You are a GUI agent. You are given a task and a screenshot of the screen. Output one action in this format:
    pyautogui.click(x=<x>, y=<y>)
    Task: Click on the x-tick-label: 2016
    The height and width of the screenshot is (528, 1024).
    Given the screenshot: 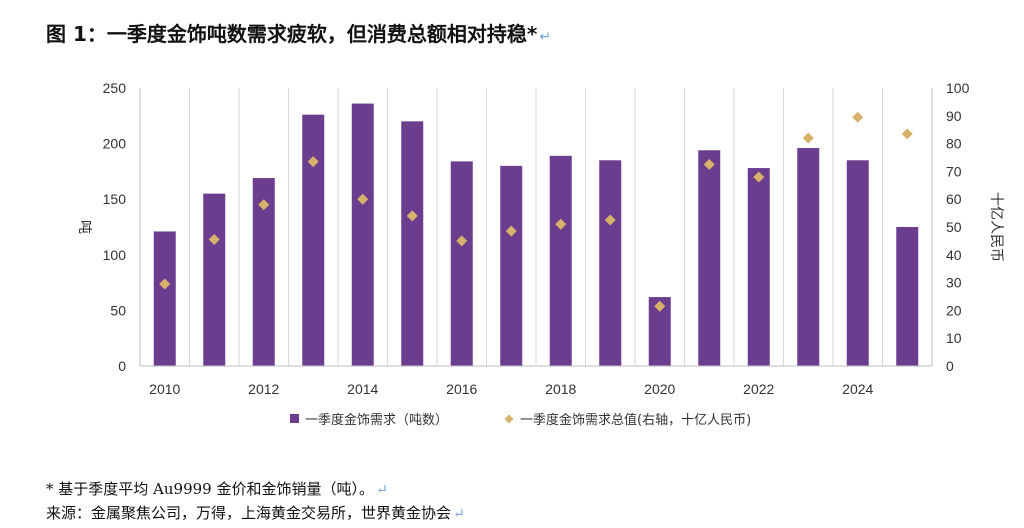 What is the action you would take?
    pyautogui.click(x=461, y=389)
    